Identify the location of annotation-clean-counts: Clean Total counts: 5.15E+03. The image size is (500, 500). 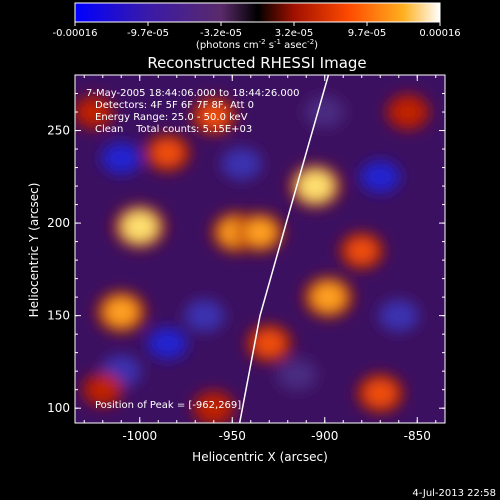
(173, 129).